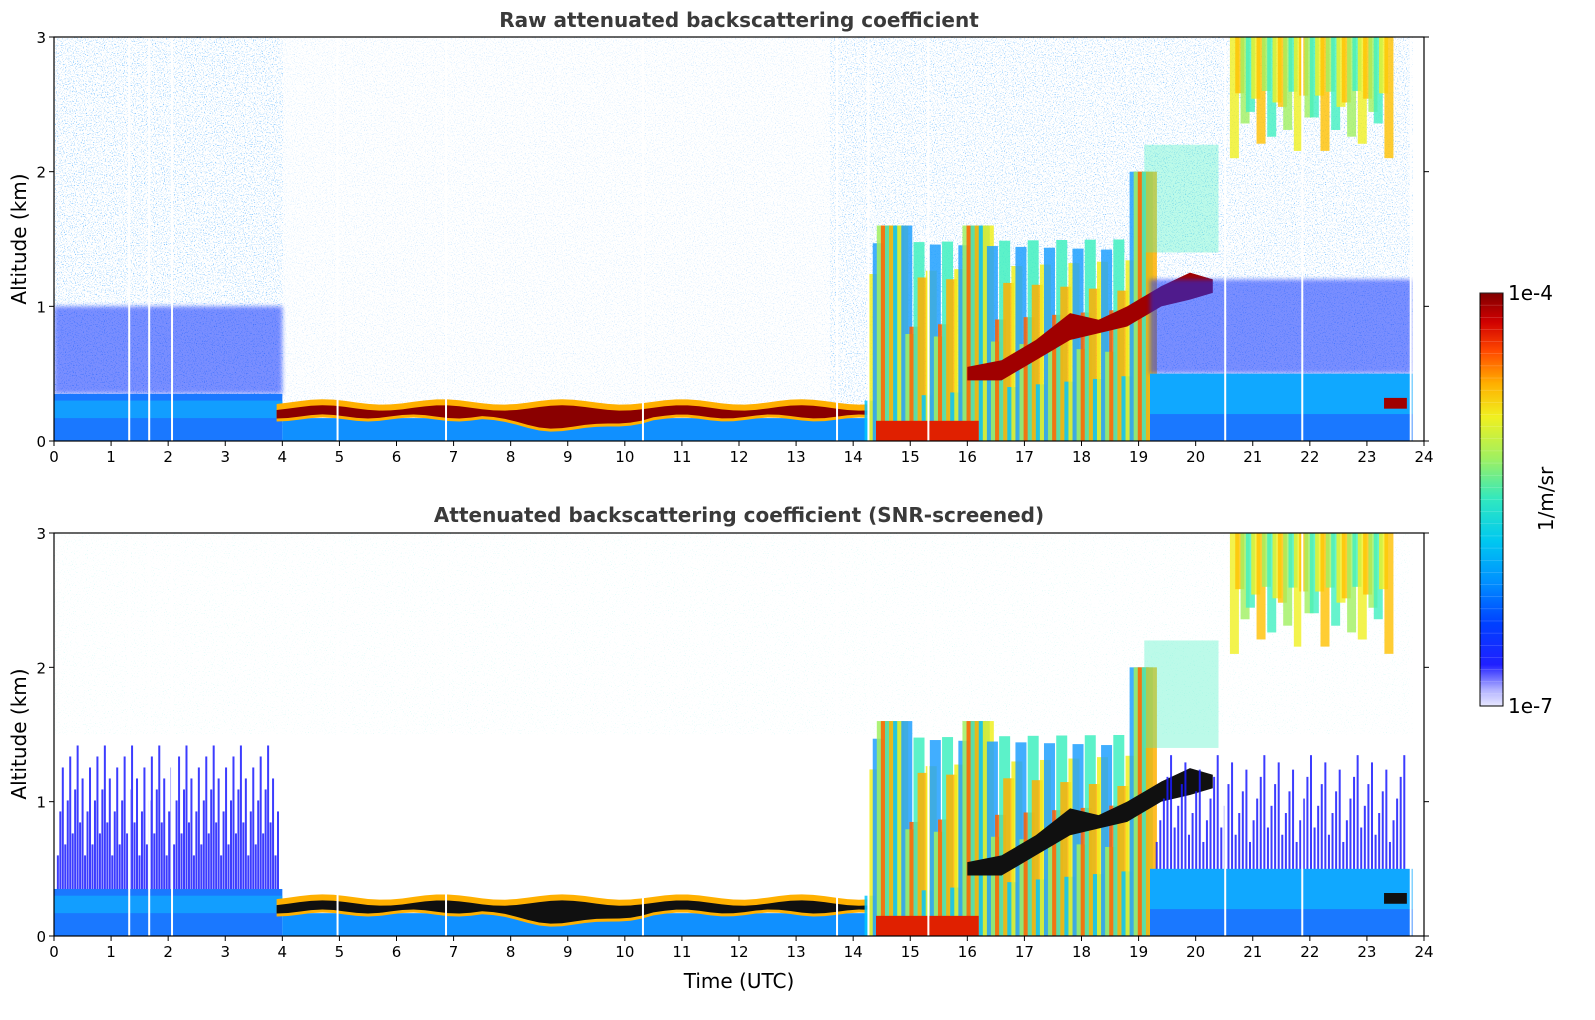  Describe the element at coordinates (283, 457) in the screenshot. I see `x-tick-label: 4` at that location.